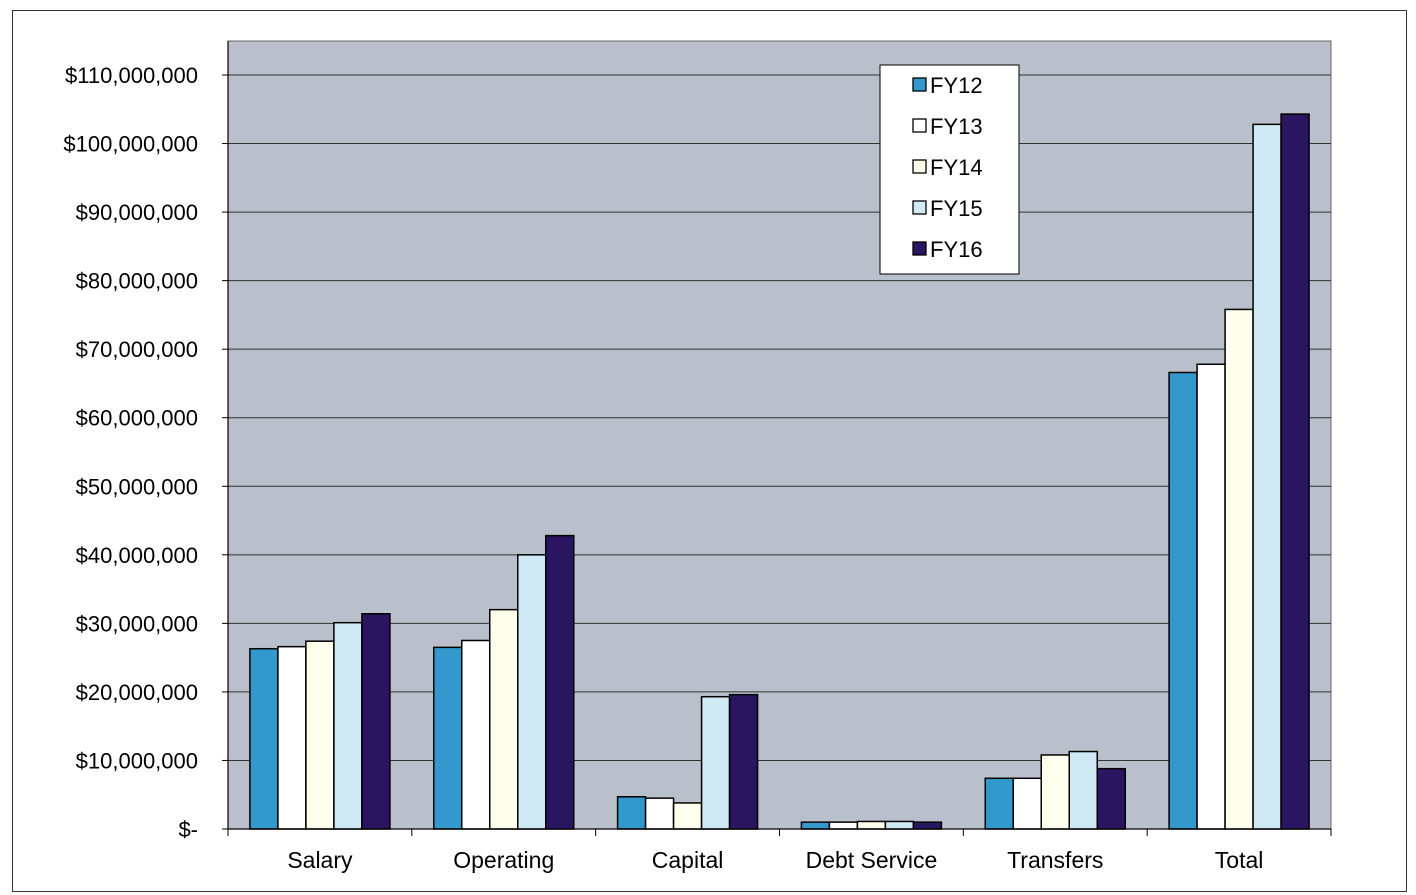 Image resolution: width=1416 pixels, height=895 pixels. What do you see at coordinates (956, 167) in the screenshot?
I see `legend-label-fy14: FY14` at bounding box center [956, 167].